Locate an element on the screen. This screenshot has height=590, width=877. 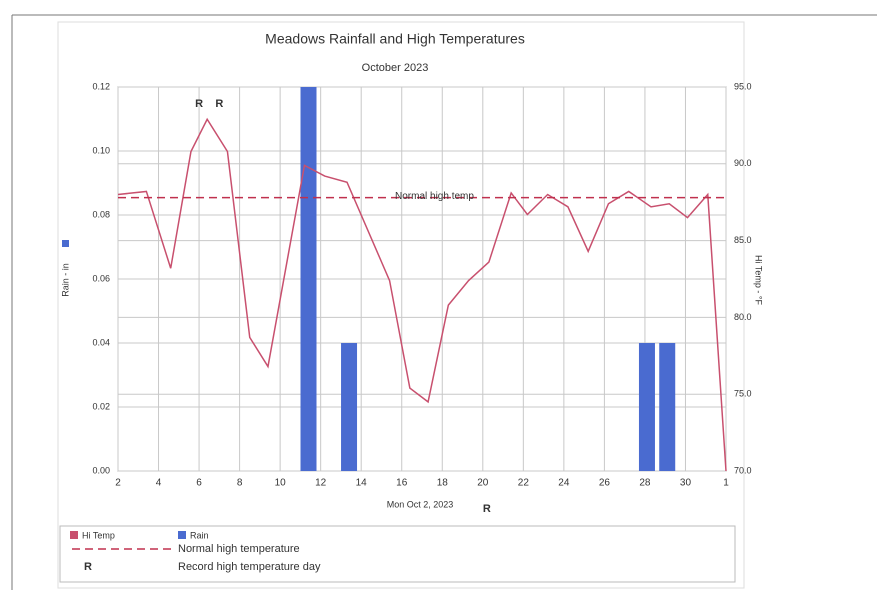
x-tick-label: 22 is located at coordinates (524, 483).